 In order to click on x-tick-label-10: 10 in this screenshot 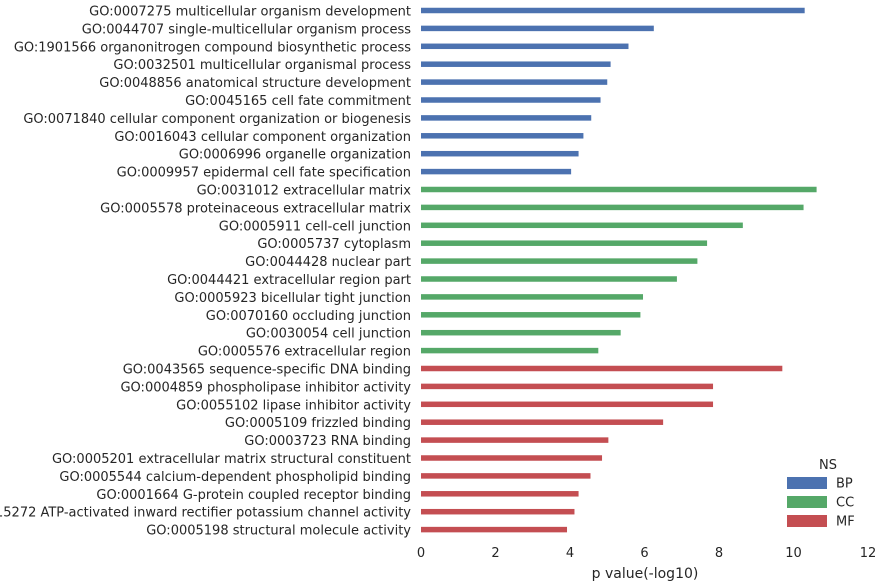, I will do `click(793, 553)`.